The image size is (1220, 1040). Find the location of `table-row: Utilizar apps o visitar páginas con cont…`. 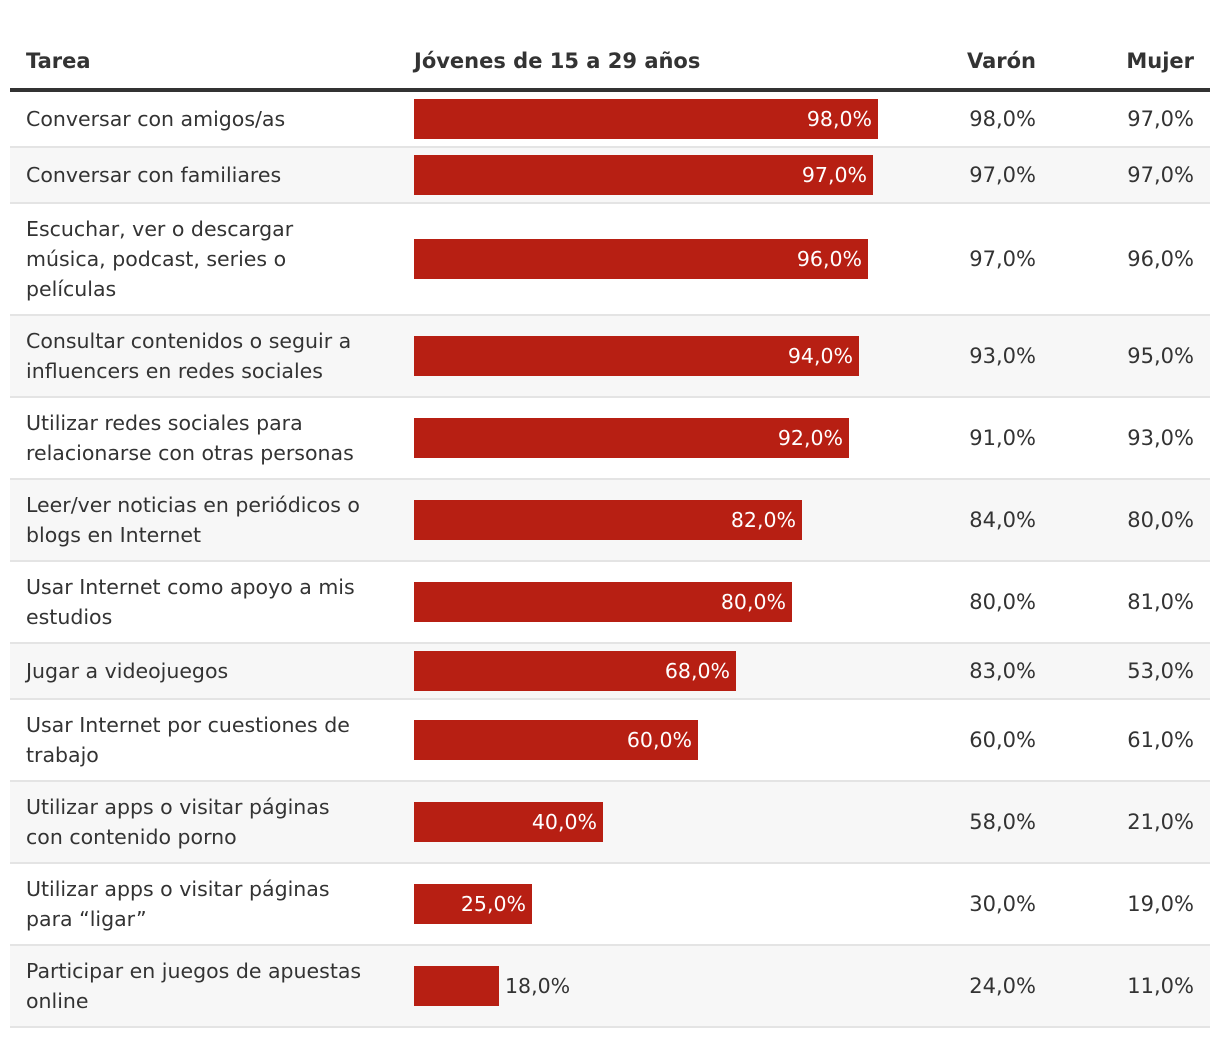

table-row: Utilizar apps o visitar páginas con cont… is located at coordinates (610, 823).